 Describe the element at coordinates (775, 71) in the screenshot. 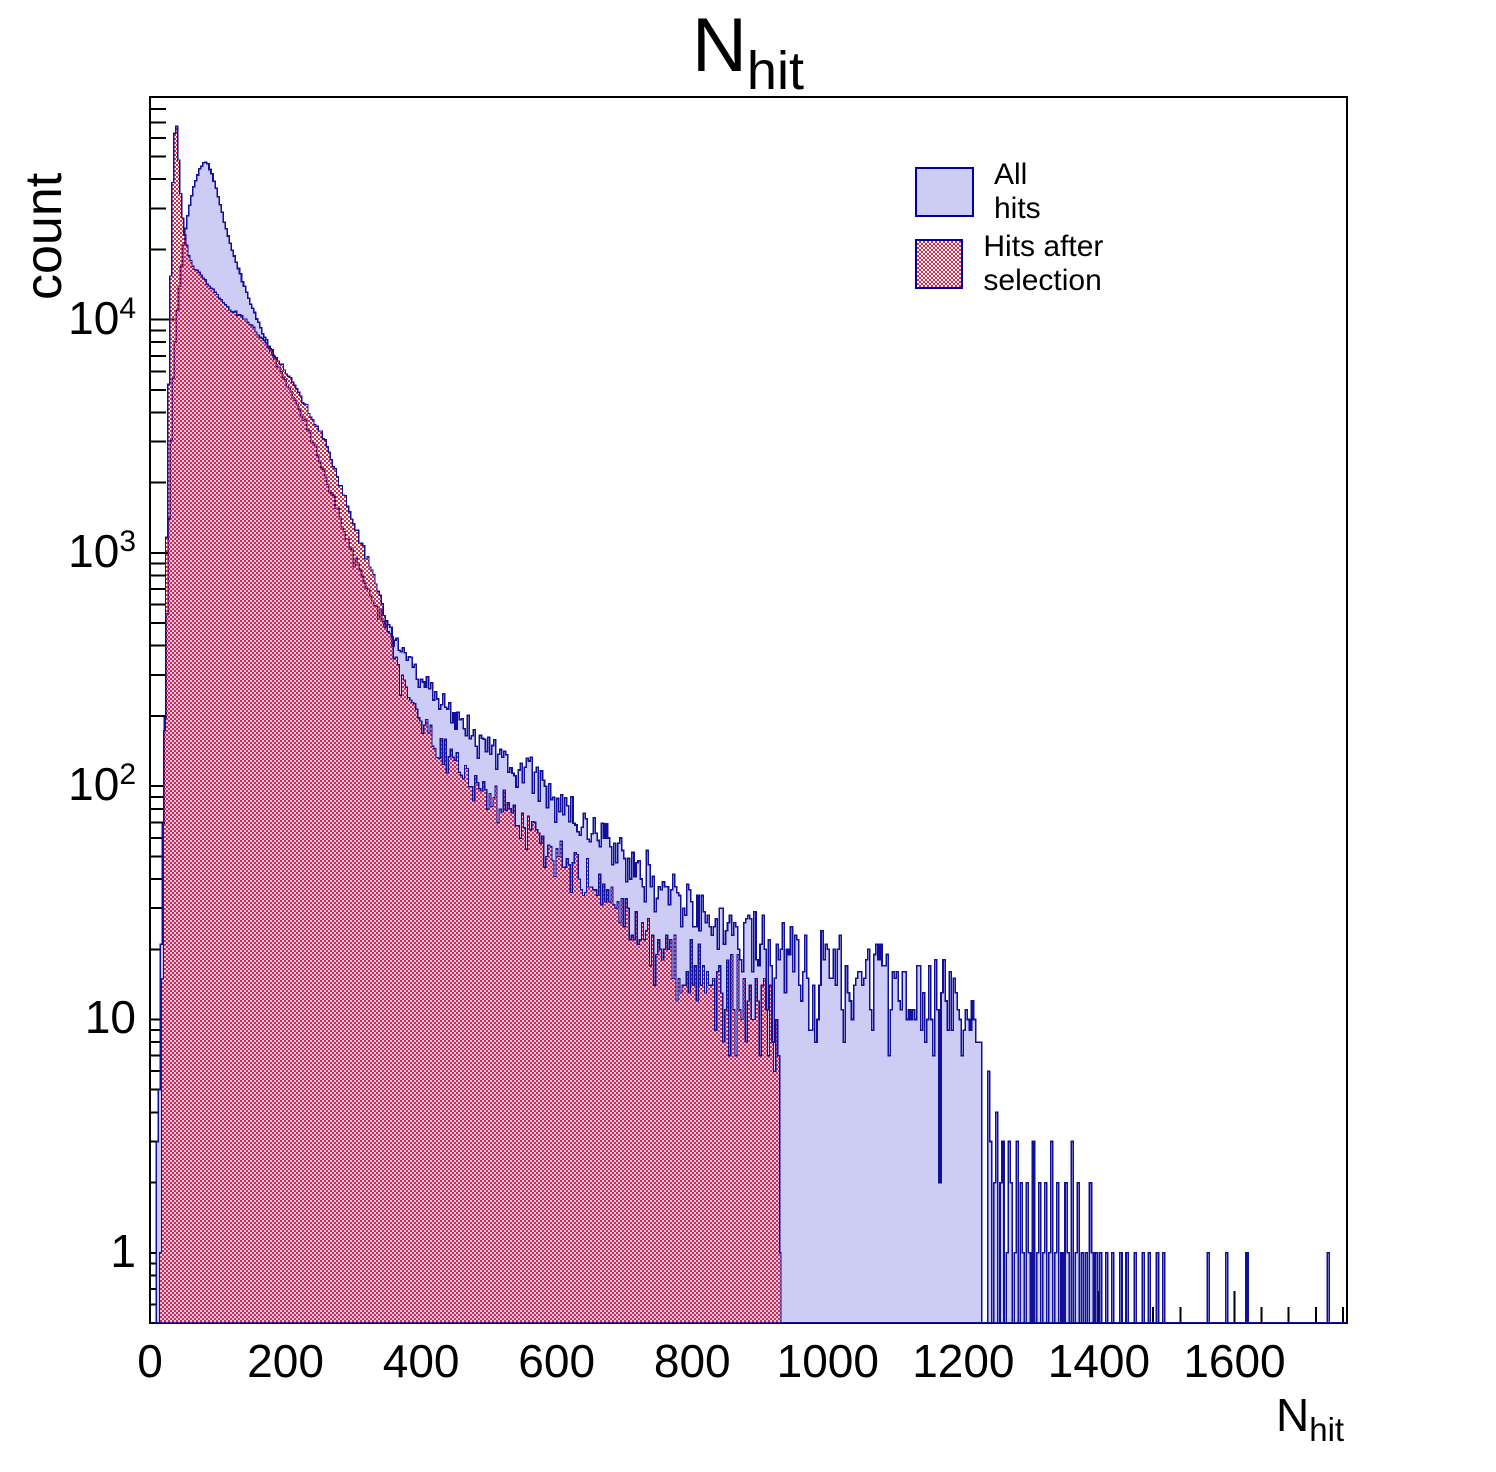

I see `chart-title-subscript: hit` at that location.